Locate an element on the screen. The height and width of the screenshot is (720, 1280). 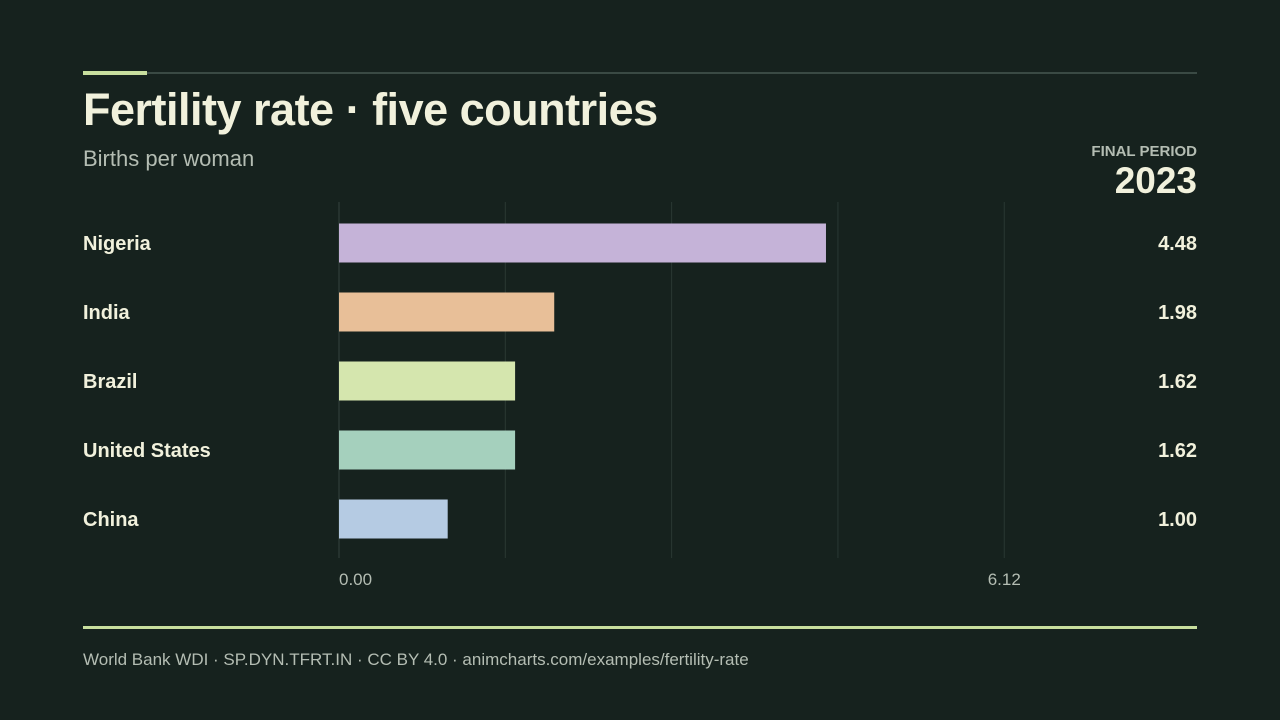
category-label: India is located at coordinates (107, 313).